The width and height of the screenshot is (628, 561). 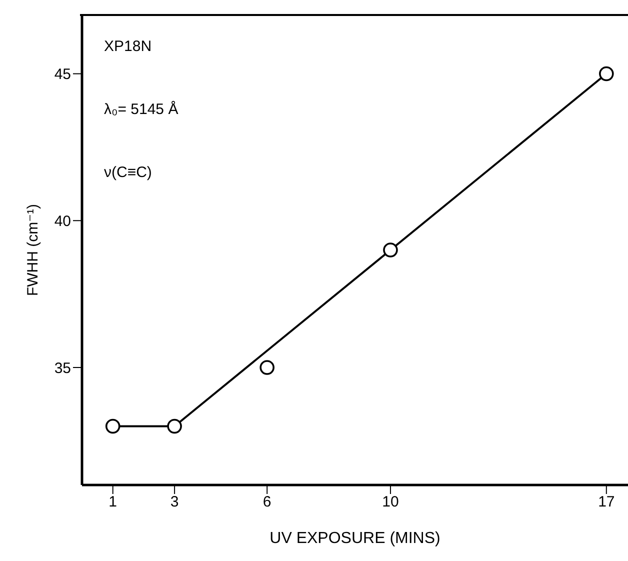 I want to click on x-tick-label: 1, so click(x=113, y=502).